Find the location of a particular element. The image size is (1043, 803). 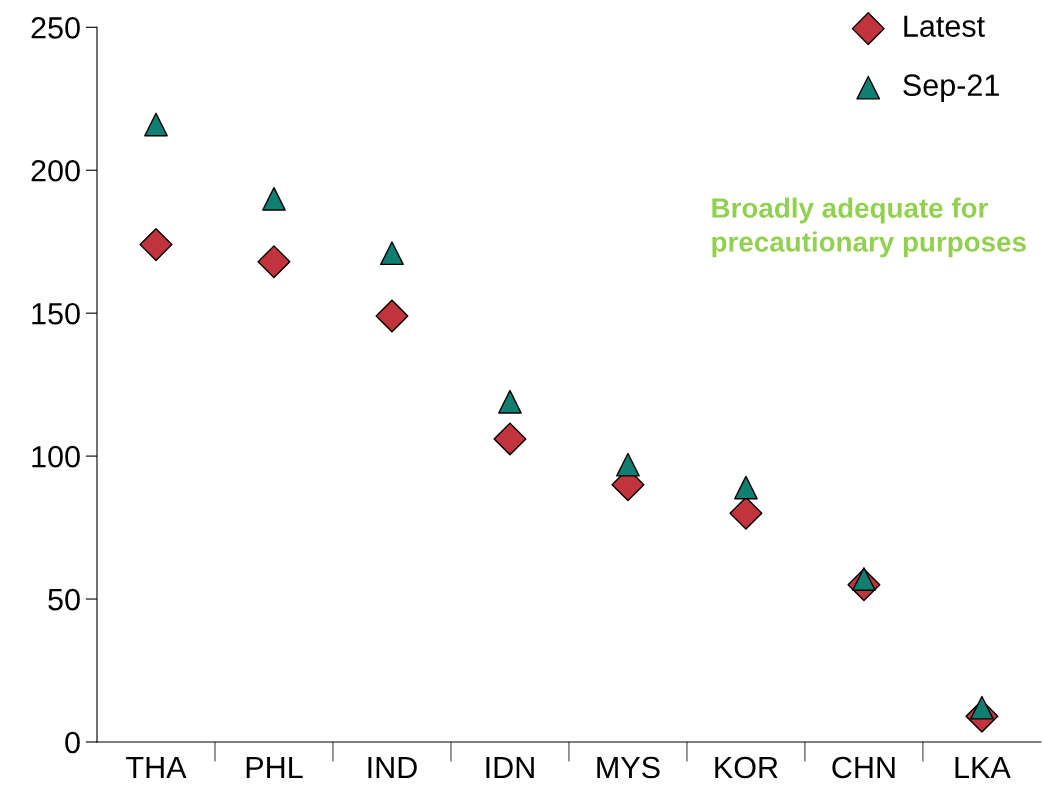

x-tick-label: MYS is located at coordinates (628, 767).